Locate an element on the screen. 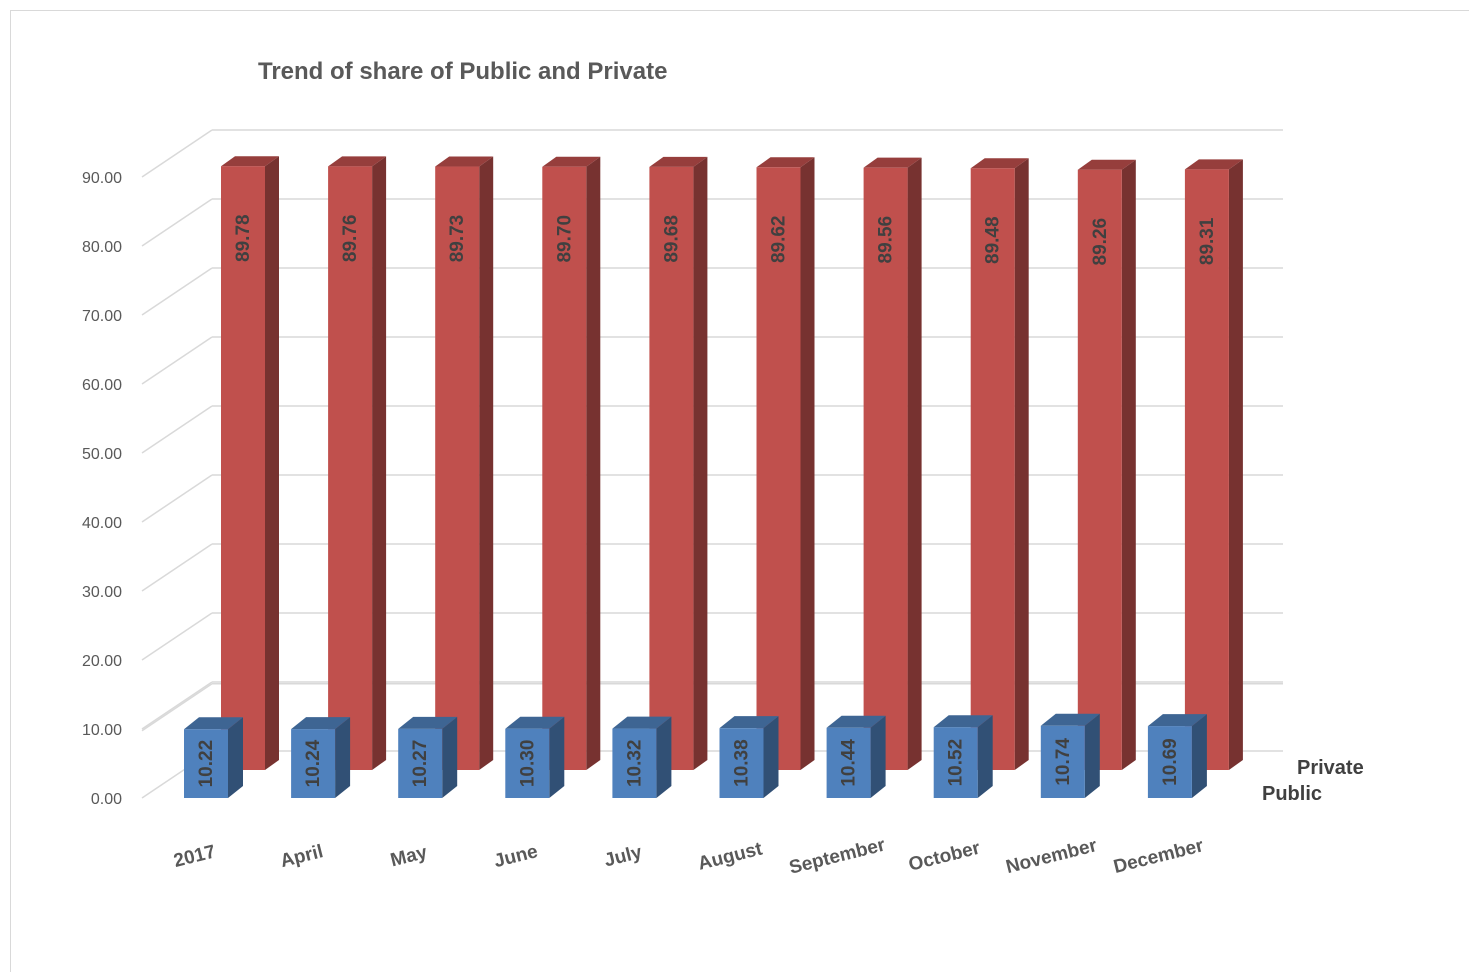  private-data-label: 89.70 is located at coordinates (564, 239).